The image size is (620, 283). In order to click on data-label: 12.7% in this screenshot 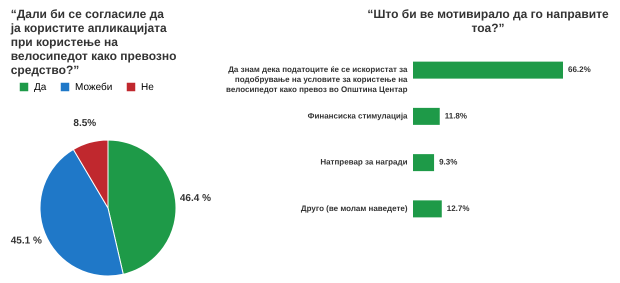, I will do `click(458, 208)`.